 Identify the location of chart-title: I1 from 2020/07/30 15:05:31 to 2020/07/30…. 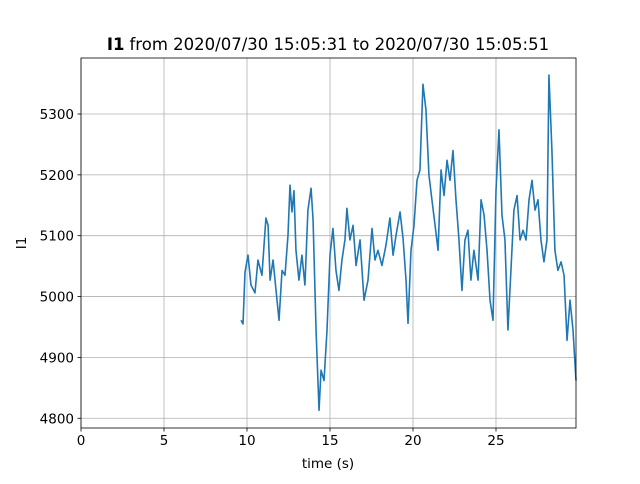
(328, 44).